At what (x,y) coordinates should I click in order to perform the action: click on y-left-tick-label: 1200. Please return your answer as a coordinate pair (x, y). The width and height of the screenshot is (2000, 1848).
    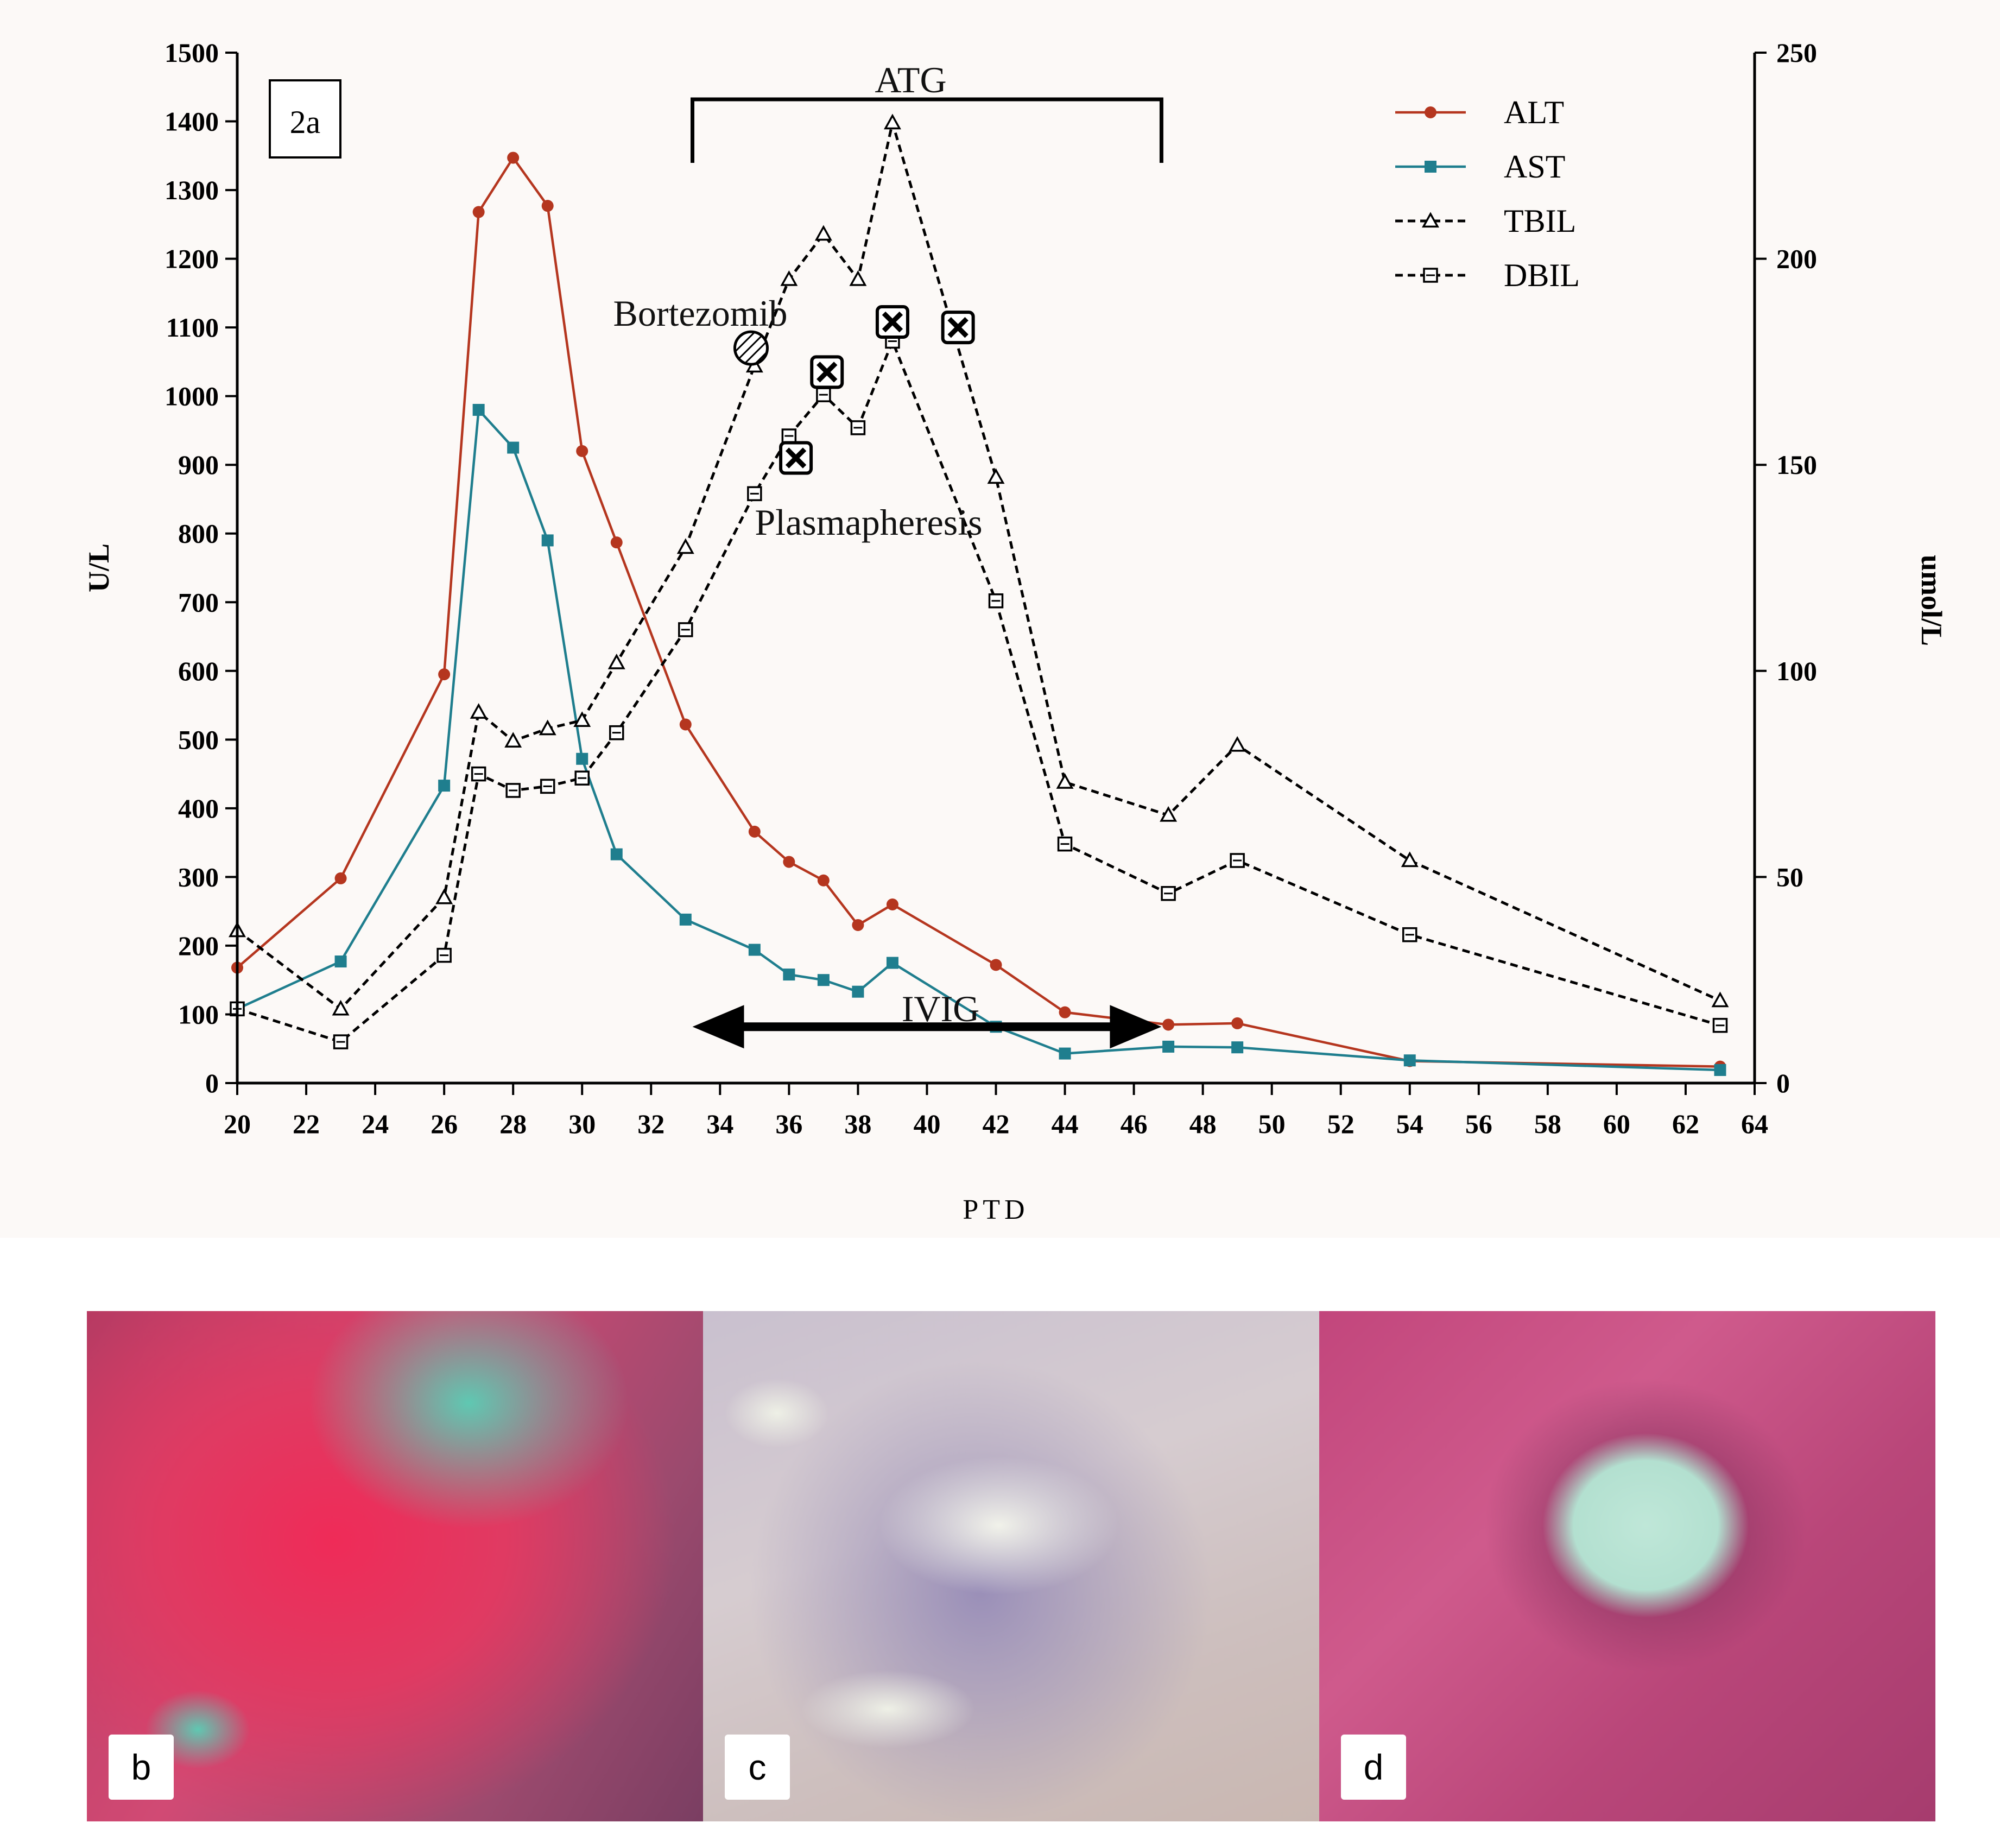
    Looking at the image, I should click on (191, 259).